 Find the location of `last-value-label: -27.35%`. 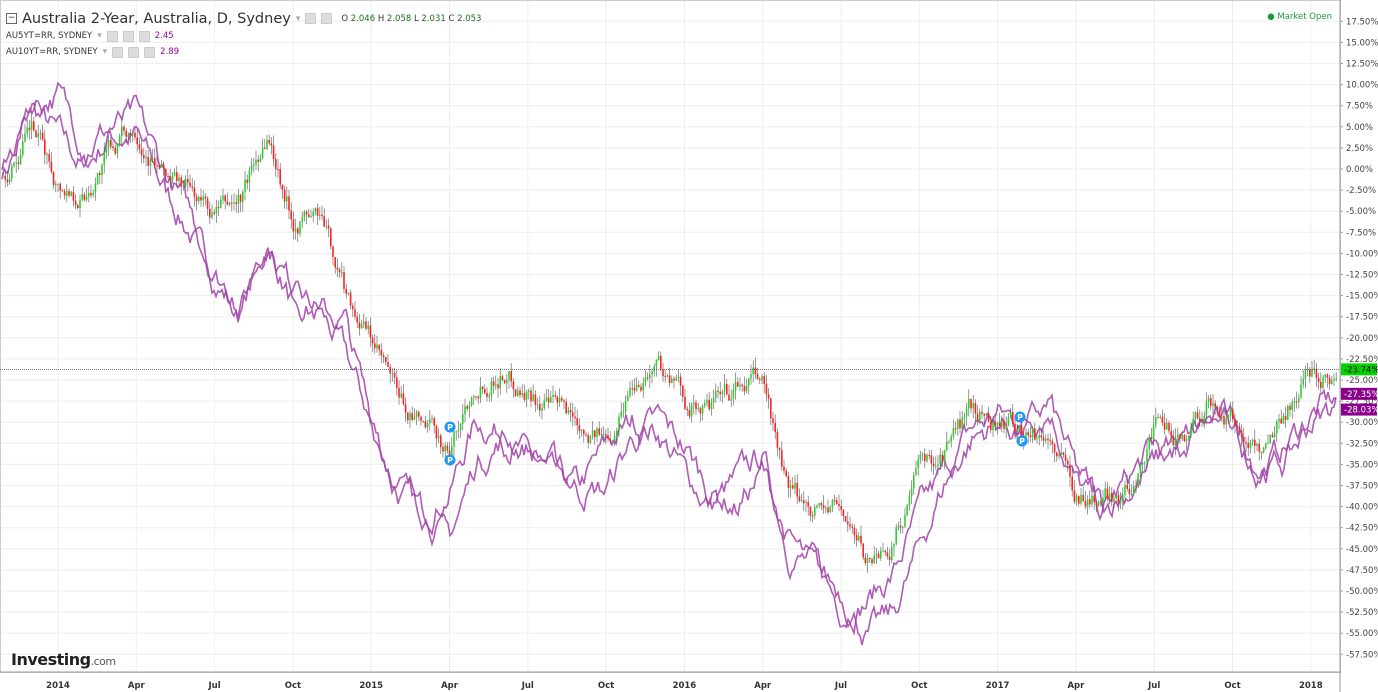

last-value-label: -27.35% is located at coordinates (1361, 395).